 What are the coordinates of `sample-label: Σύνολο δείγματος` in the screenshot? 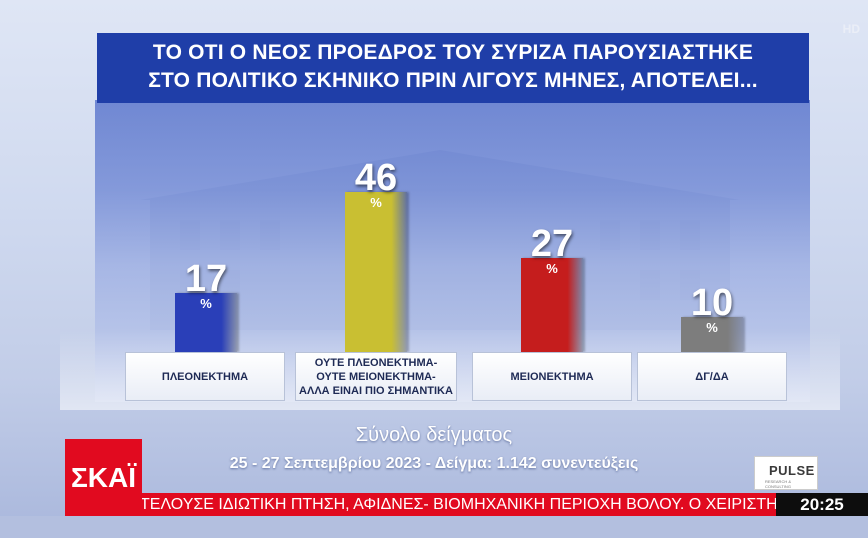 It's located at (434, 435).